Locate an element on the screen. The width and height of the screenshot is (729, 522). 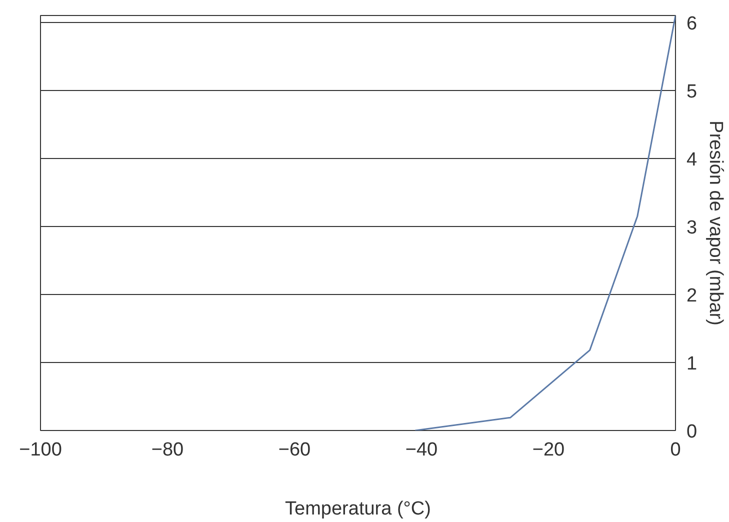
y-tick-label: 4 is located at coordinates (692, 159).